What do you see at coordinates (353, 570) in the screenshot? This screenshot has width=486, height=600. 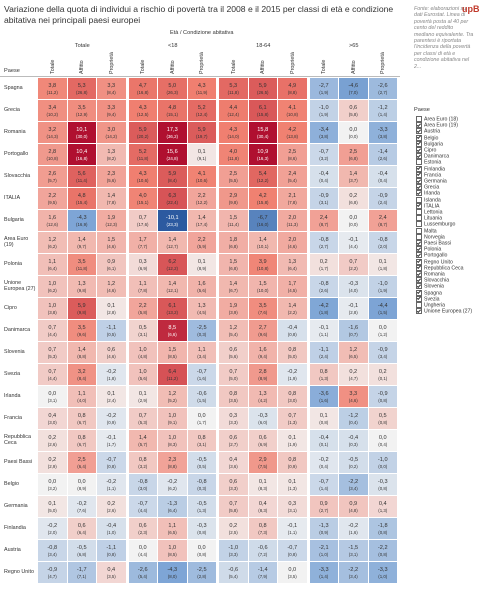 I see `cell-value: -2,2` at bounding box center [353, 570].